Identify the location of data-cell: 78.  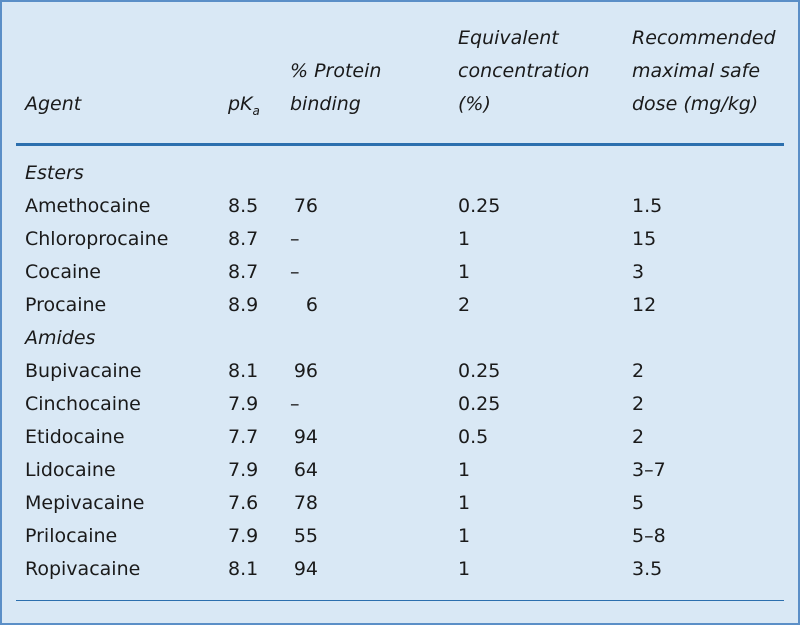
(305, 503).